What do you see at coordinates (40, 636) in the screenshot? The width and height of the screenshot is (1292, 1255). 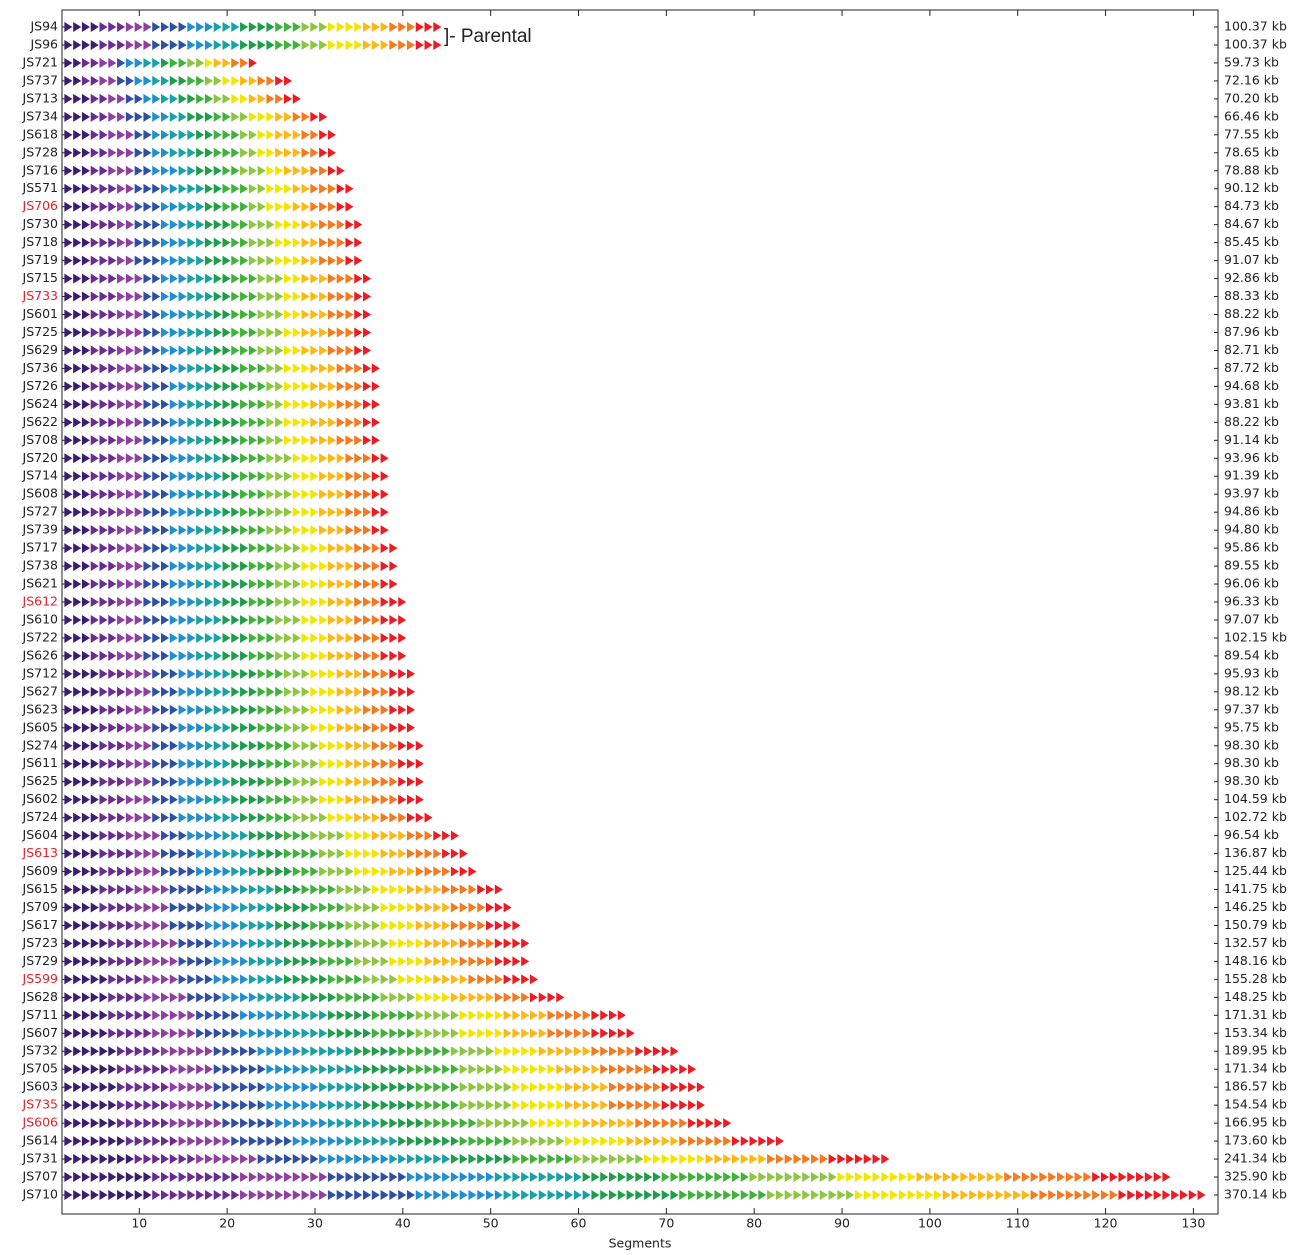 I see `row-label: JS722` at bounding box center [40, 636].